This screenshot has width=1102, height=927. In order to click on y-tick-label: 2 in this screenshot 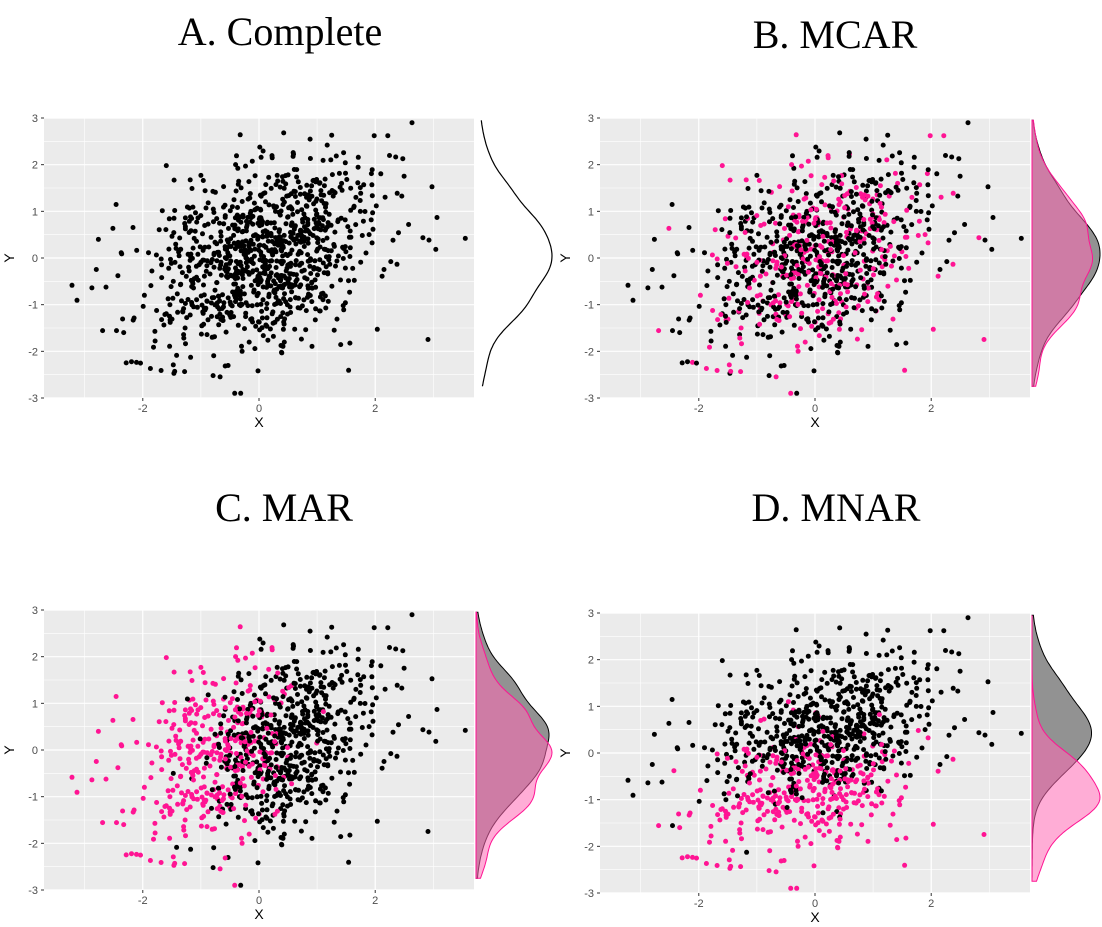, I will do `click(35, 166)`.